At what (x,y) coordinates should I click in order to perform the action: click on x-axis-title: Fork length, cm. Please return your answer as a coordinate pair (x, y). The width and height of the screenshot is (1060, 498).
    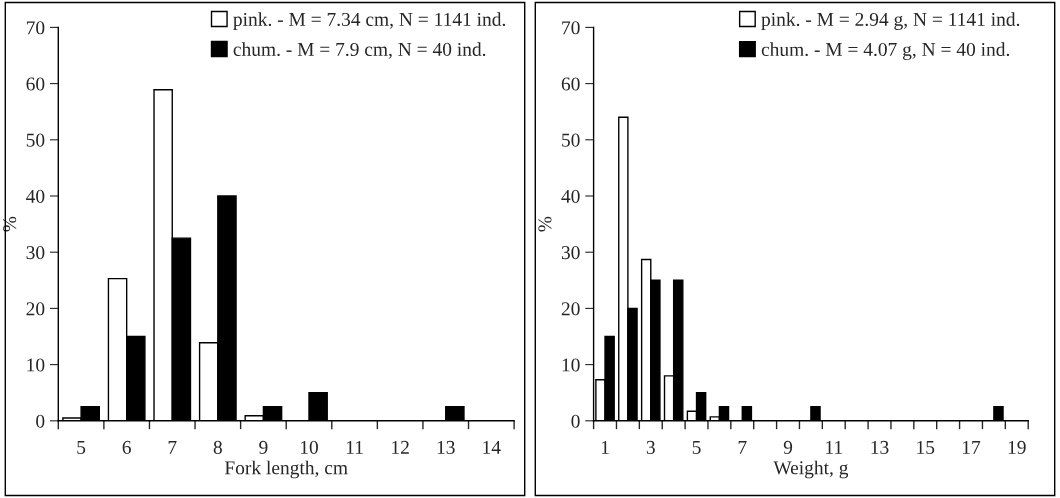
    Looking at the image, I should click on (286, 469).